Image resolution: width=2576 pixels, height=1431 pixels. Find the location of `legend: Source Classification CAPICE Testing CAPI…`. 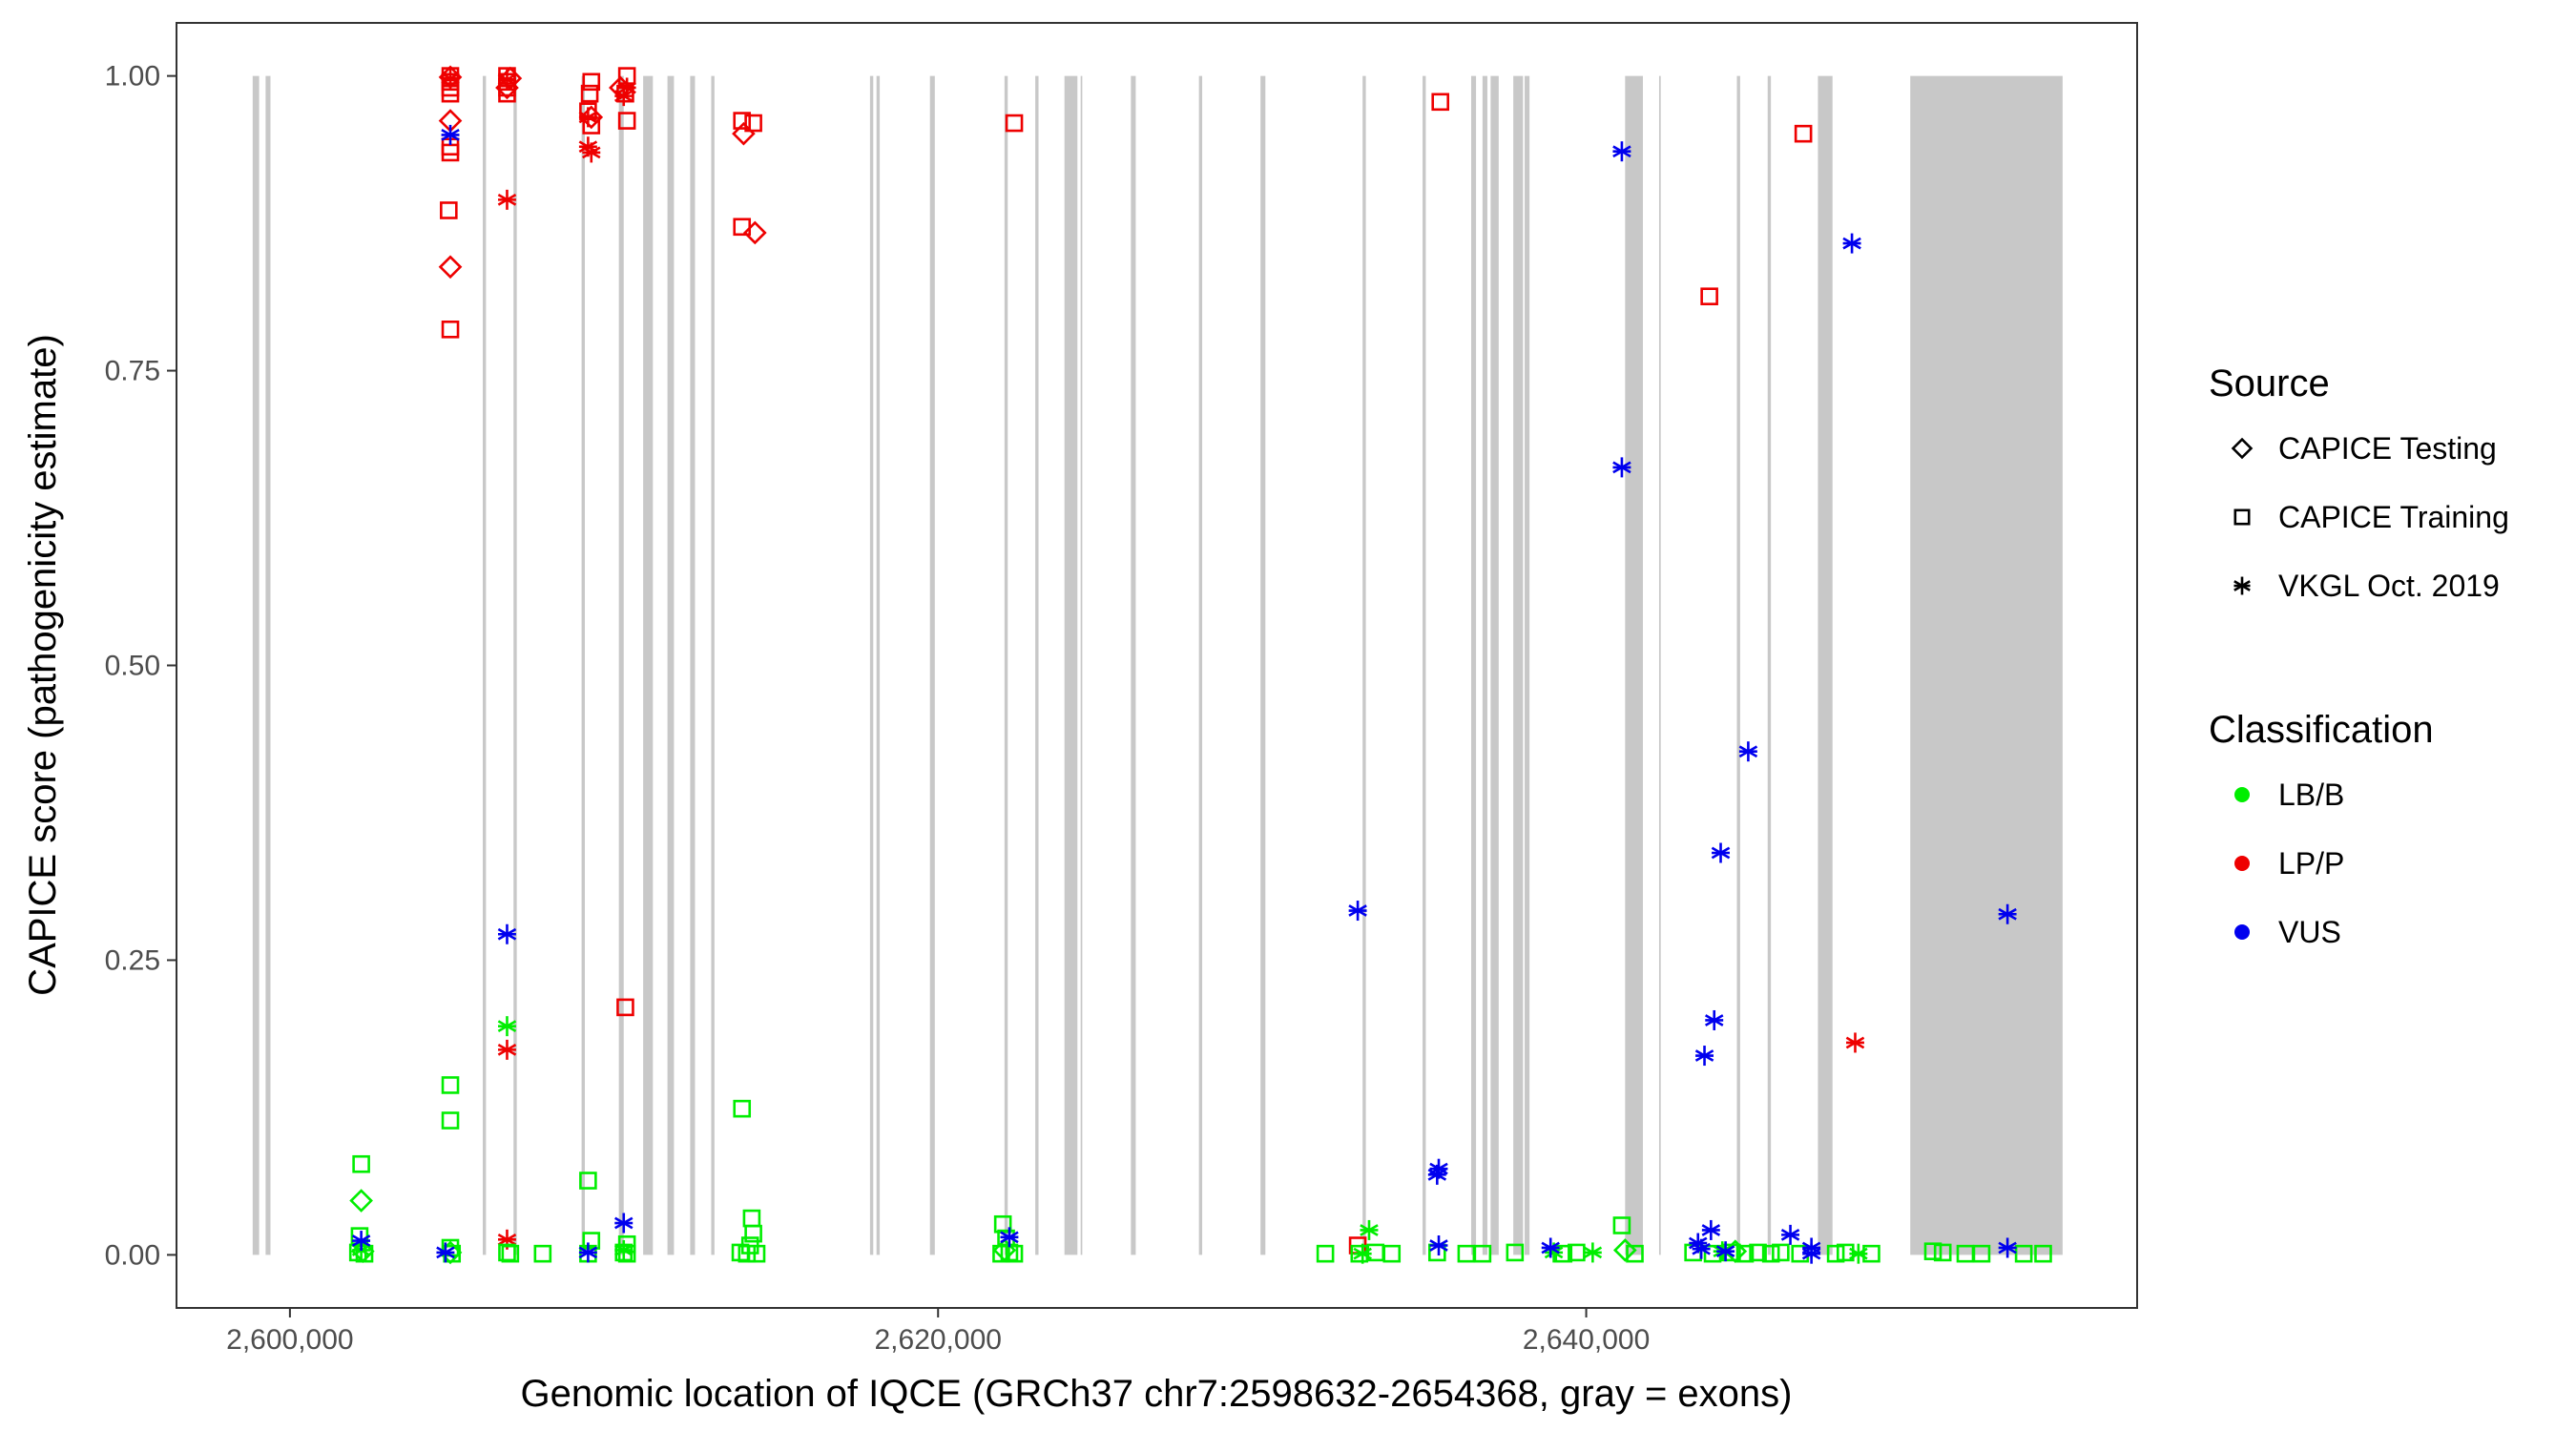

legend: Source Classification CAPICE Testing CAPI… is located at coordinates (2359, 656).